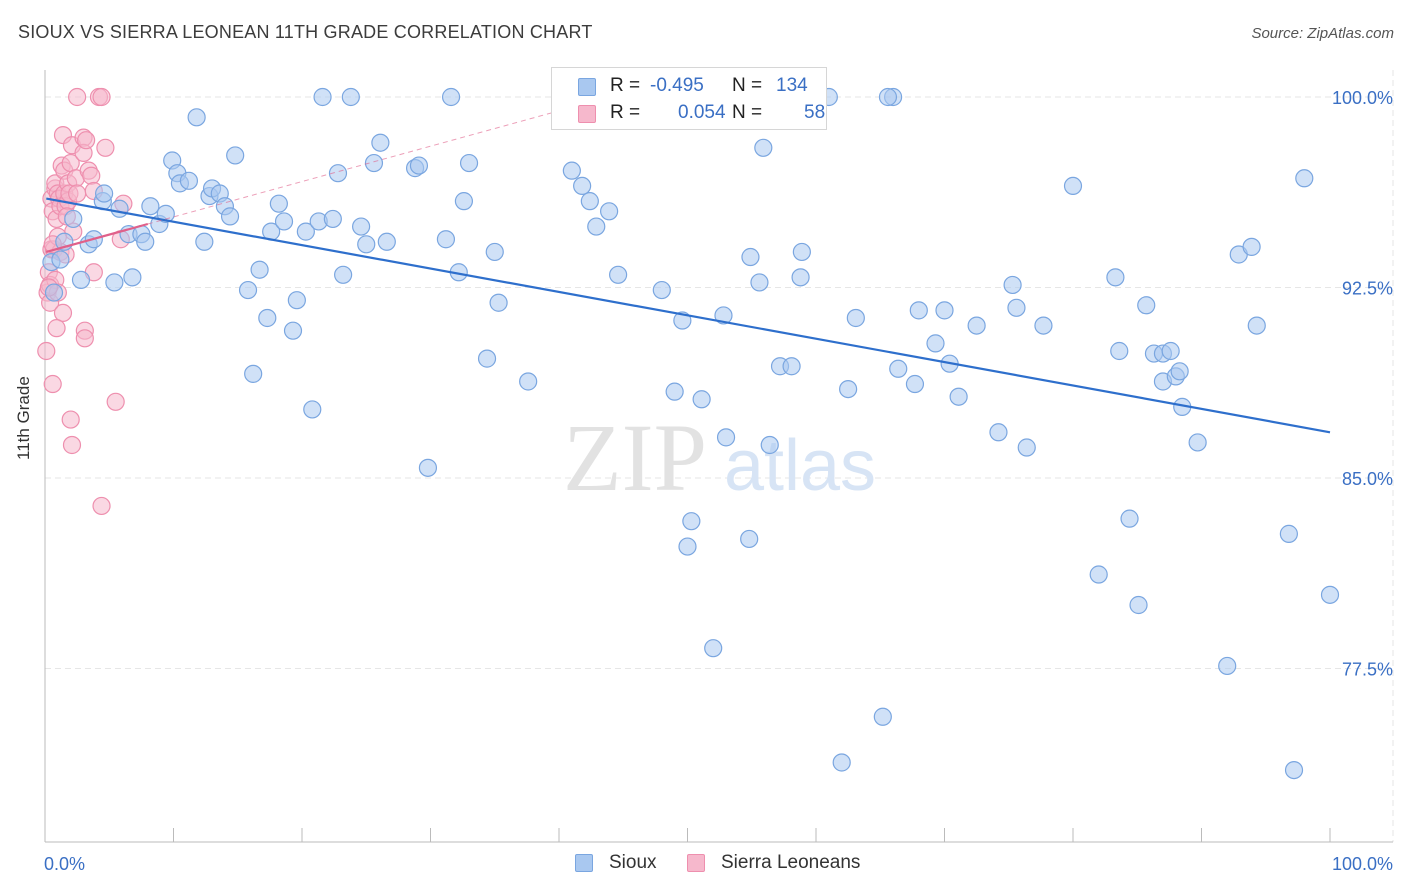 The height and width of the screenshot is (892, 1406). I want to click on x-tick-label: 0.0%, so click(64, 864).